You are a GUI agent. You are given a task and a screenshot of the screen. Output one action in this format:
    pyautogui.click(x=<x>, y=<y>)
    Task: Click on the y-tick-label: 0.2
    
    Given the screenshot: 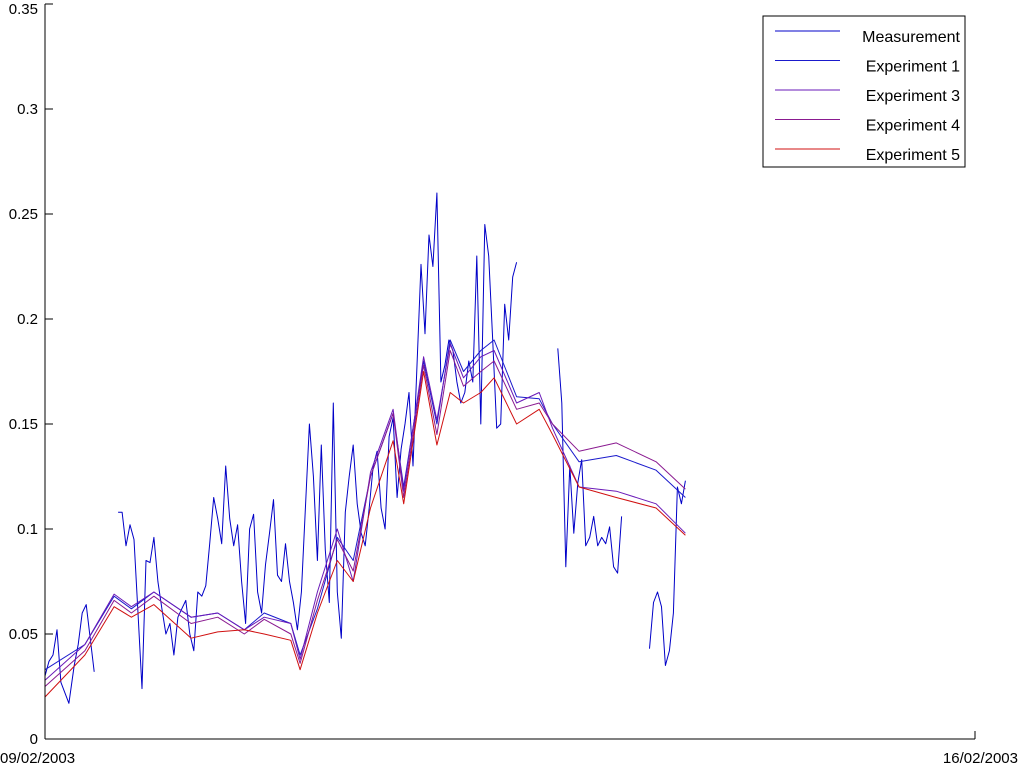 What is the action you would take?
    pyautogui.click(x=27, y=319)
    